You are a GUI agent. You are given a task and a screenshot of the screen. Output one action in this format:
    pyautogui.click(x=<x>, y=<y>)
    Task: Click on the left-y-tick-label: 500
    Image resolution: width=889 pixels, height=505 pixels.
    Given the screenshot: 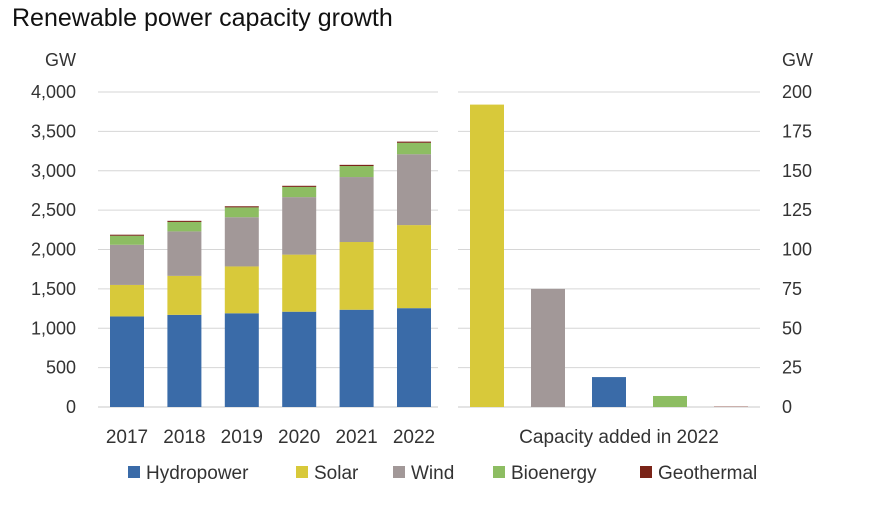 What is the action you would take?
    pyautogui.click(x=61, y=368)
    